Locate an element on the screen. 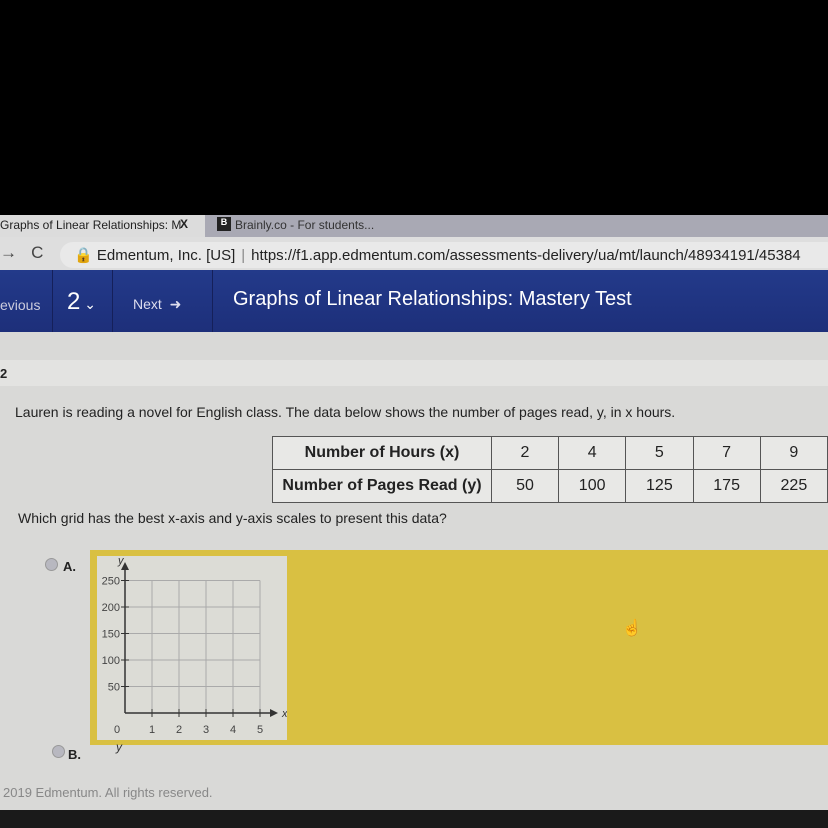 This screenshot has width=828, height=828. table-cell: 100 is located at coordinates (592, 486).